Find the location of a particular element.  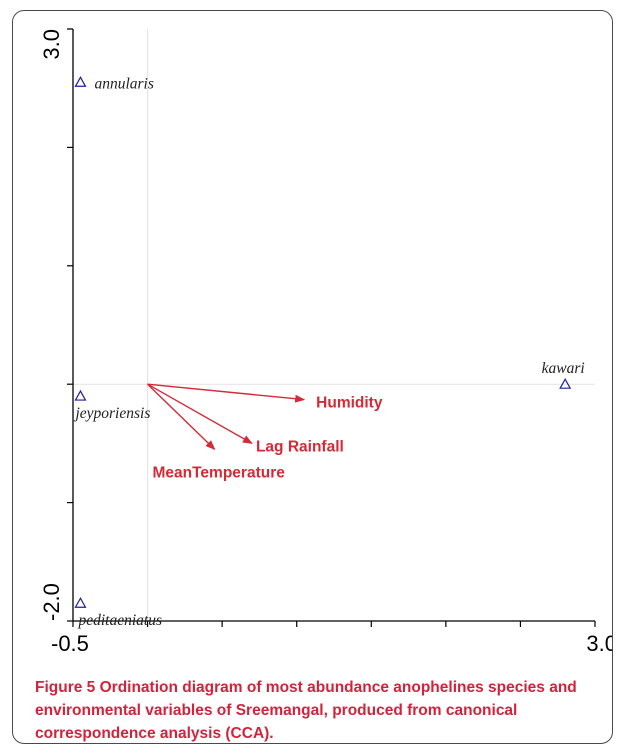

vector-label: Lag Rainfall is located at coordinates (300, 446).